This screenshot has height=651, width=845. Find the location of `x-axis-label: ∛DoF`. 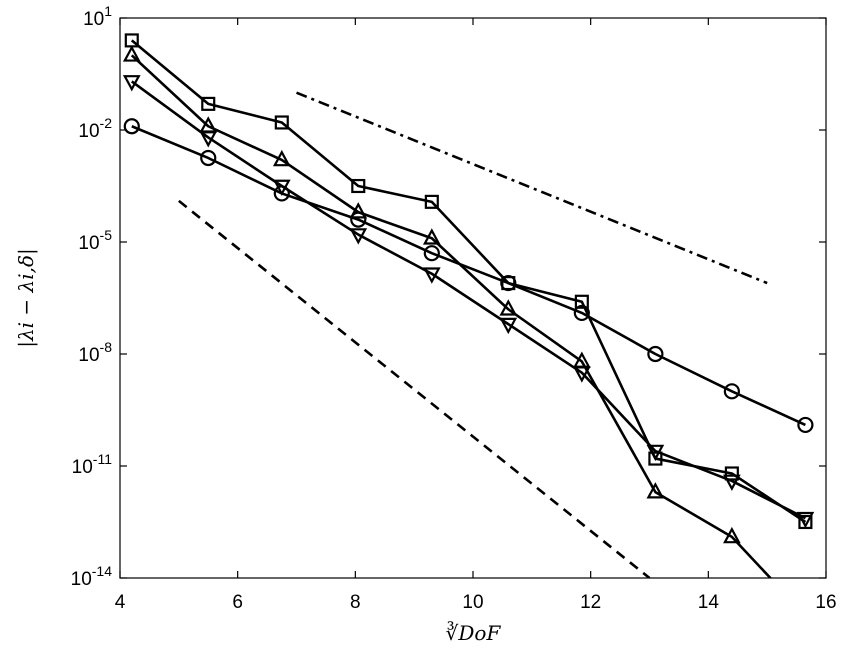

x-axis-label: ∛DoF is located at coordinates (474, 633).